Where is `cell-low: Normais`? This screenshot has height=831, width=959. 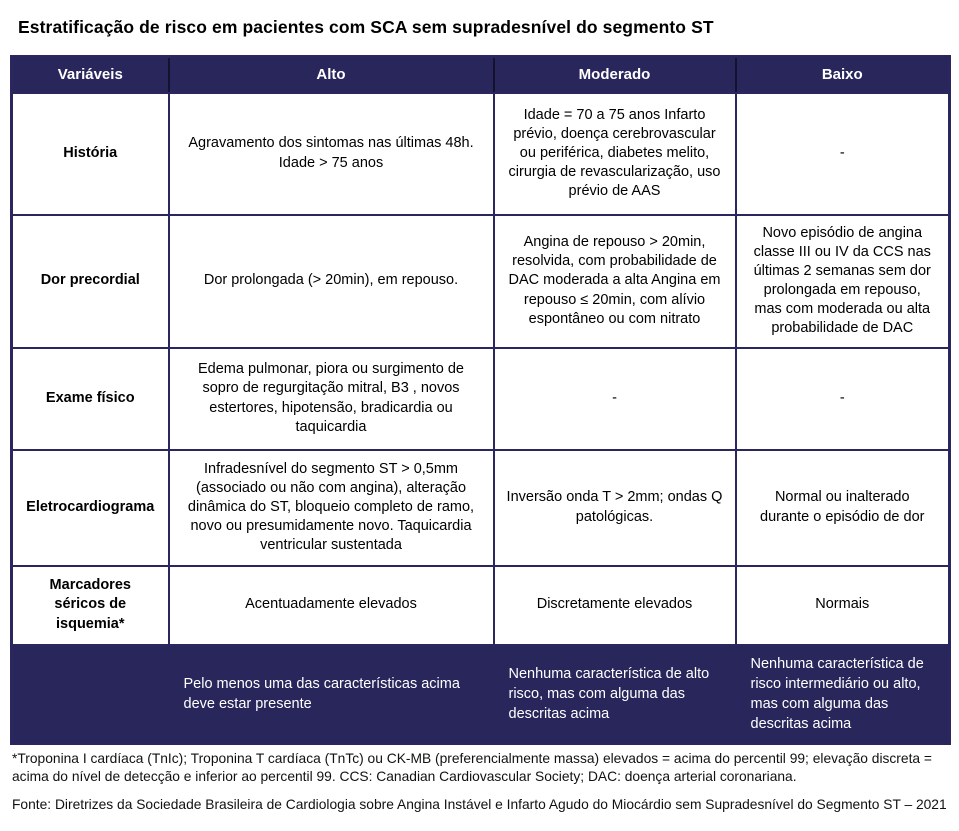 cell-low: Normais is located at coordinates (842, 605).